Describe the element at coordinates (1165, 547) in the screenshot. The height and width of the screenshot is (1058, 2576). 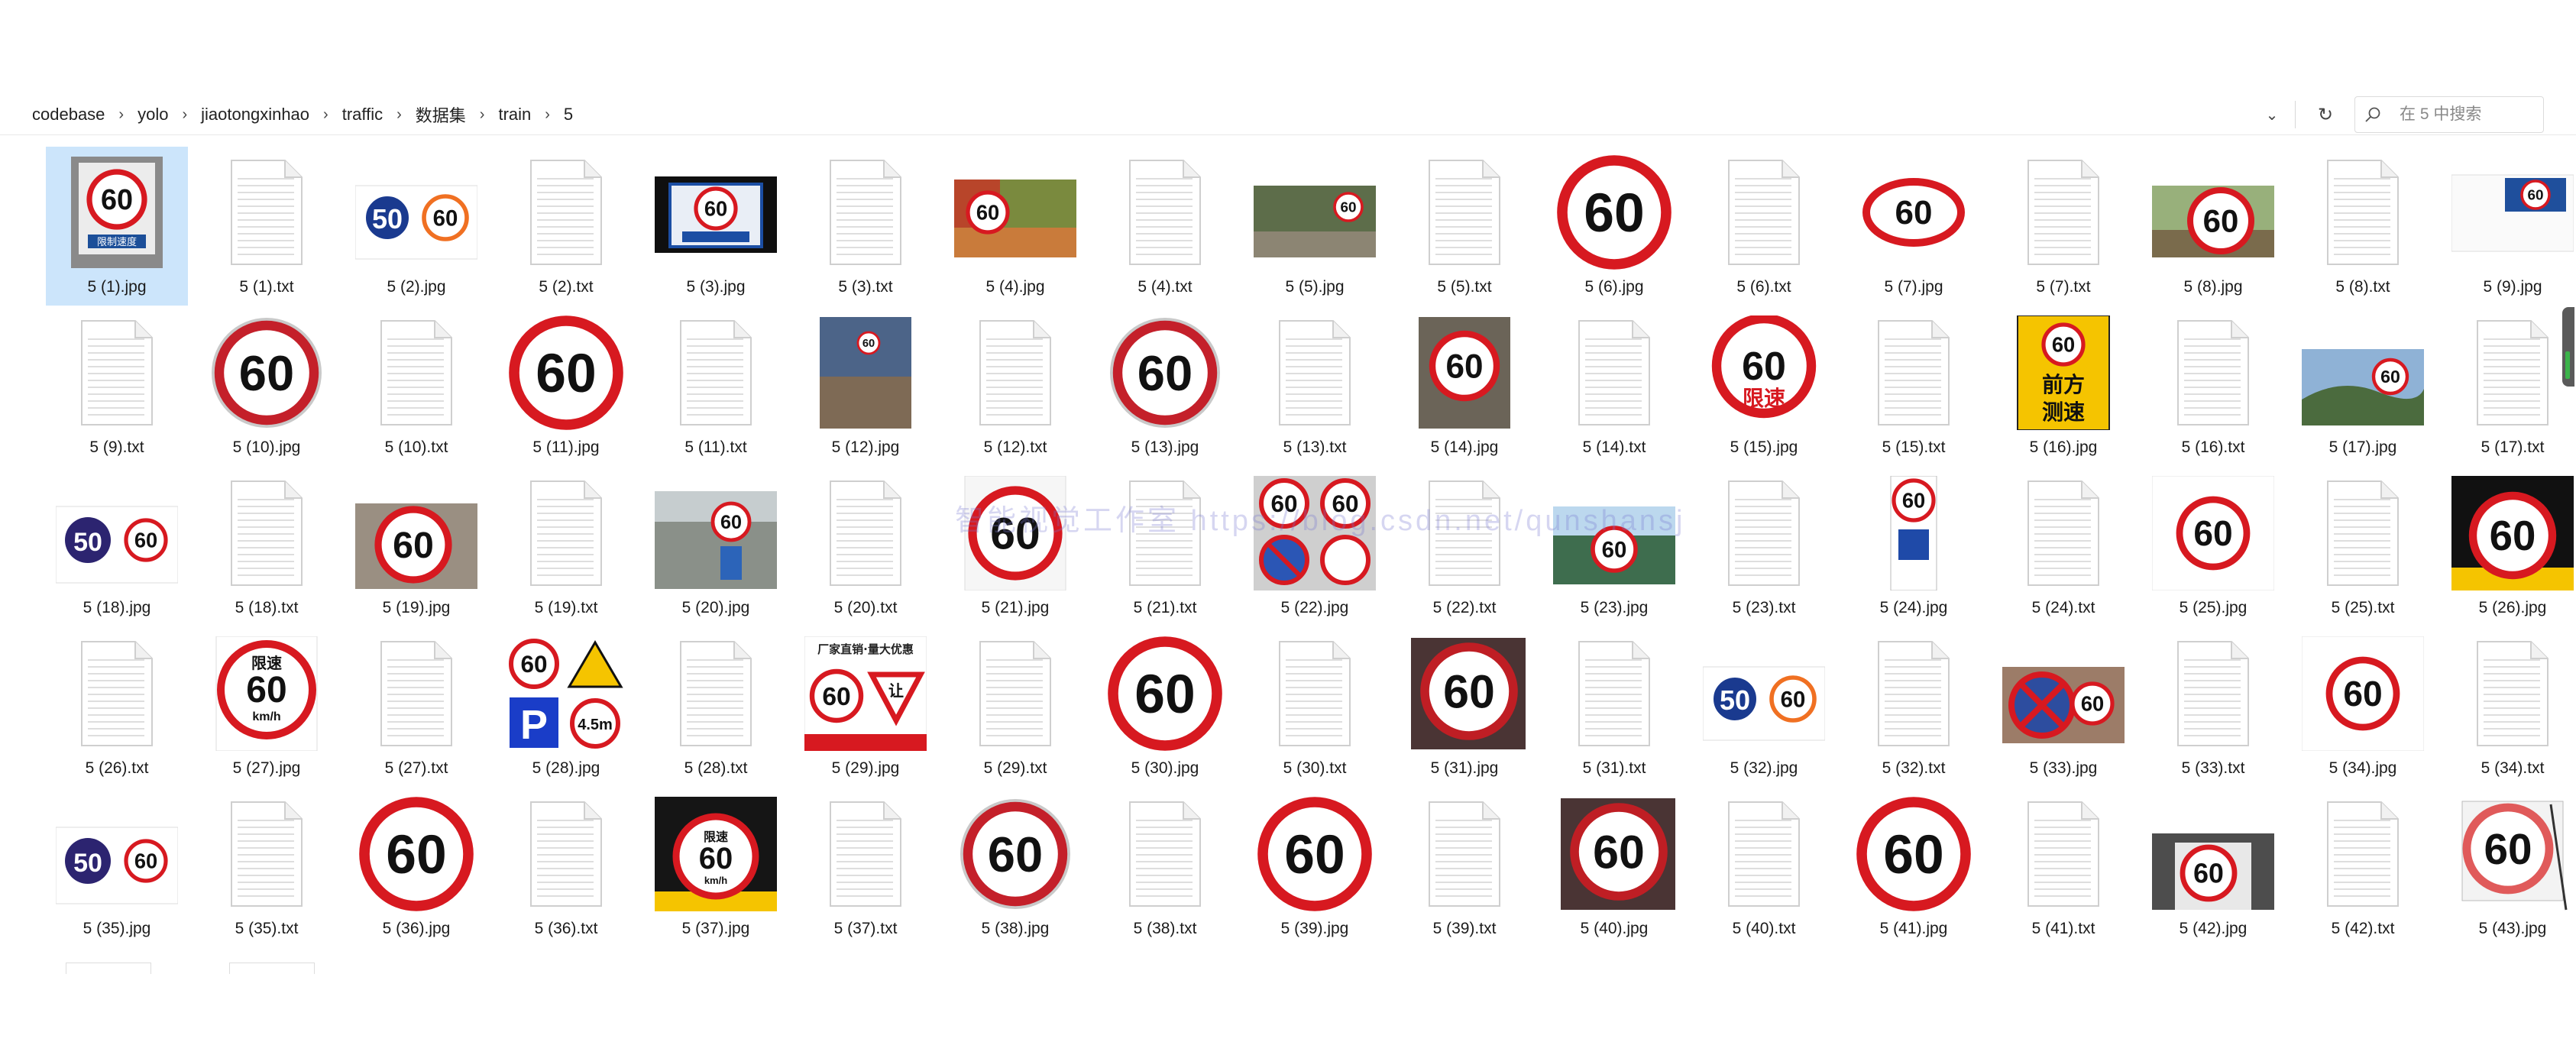
I see `file-item-txt: 5 (21).txt` at that location.